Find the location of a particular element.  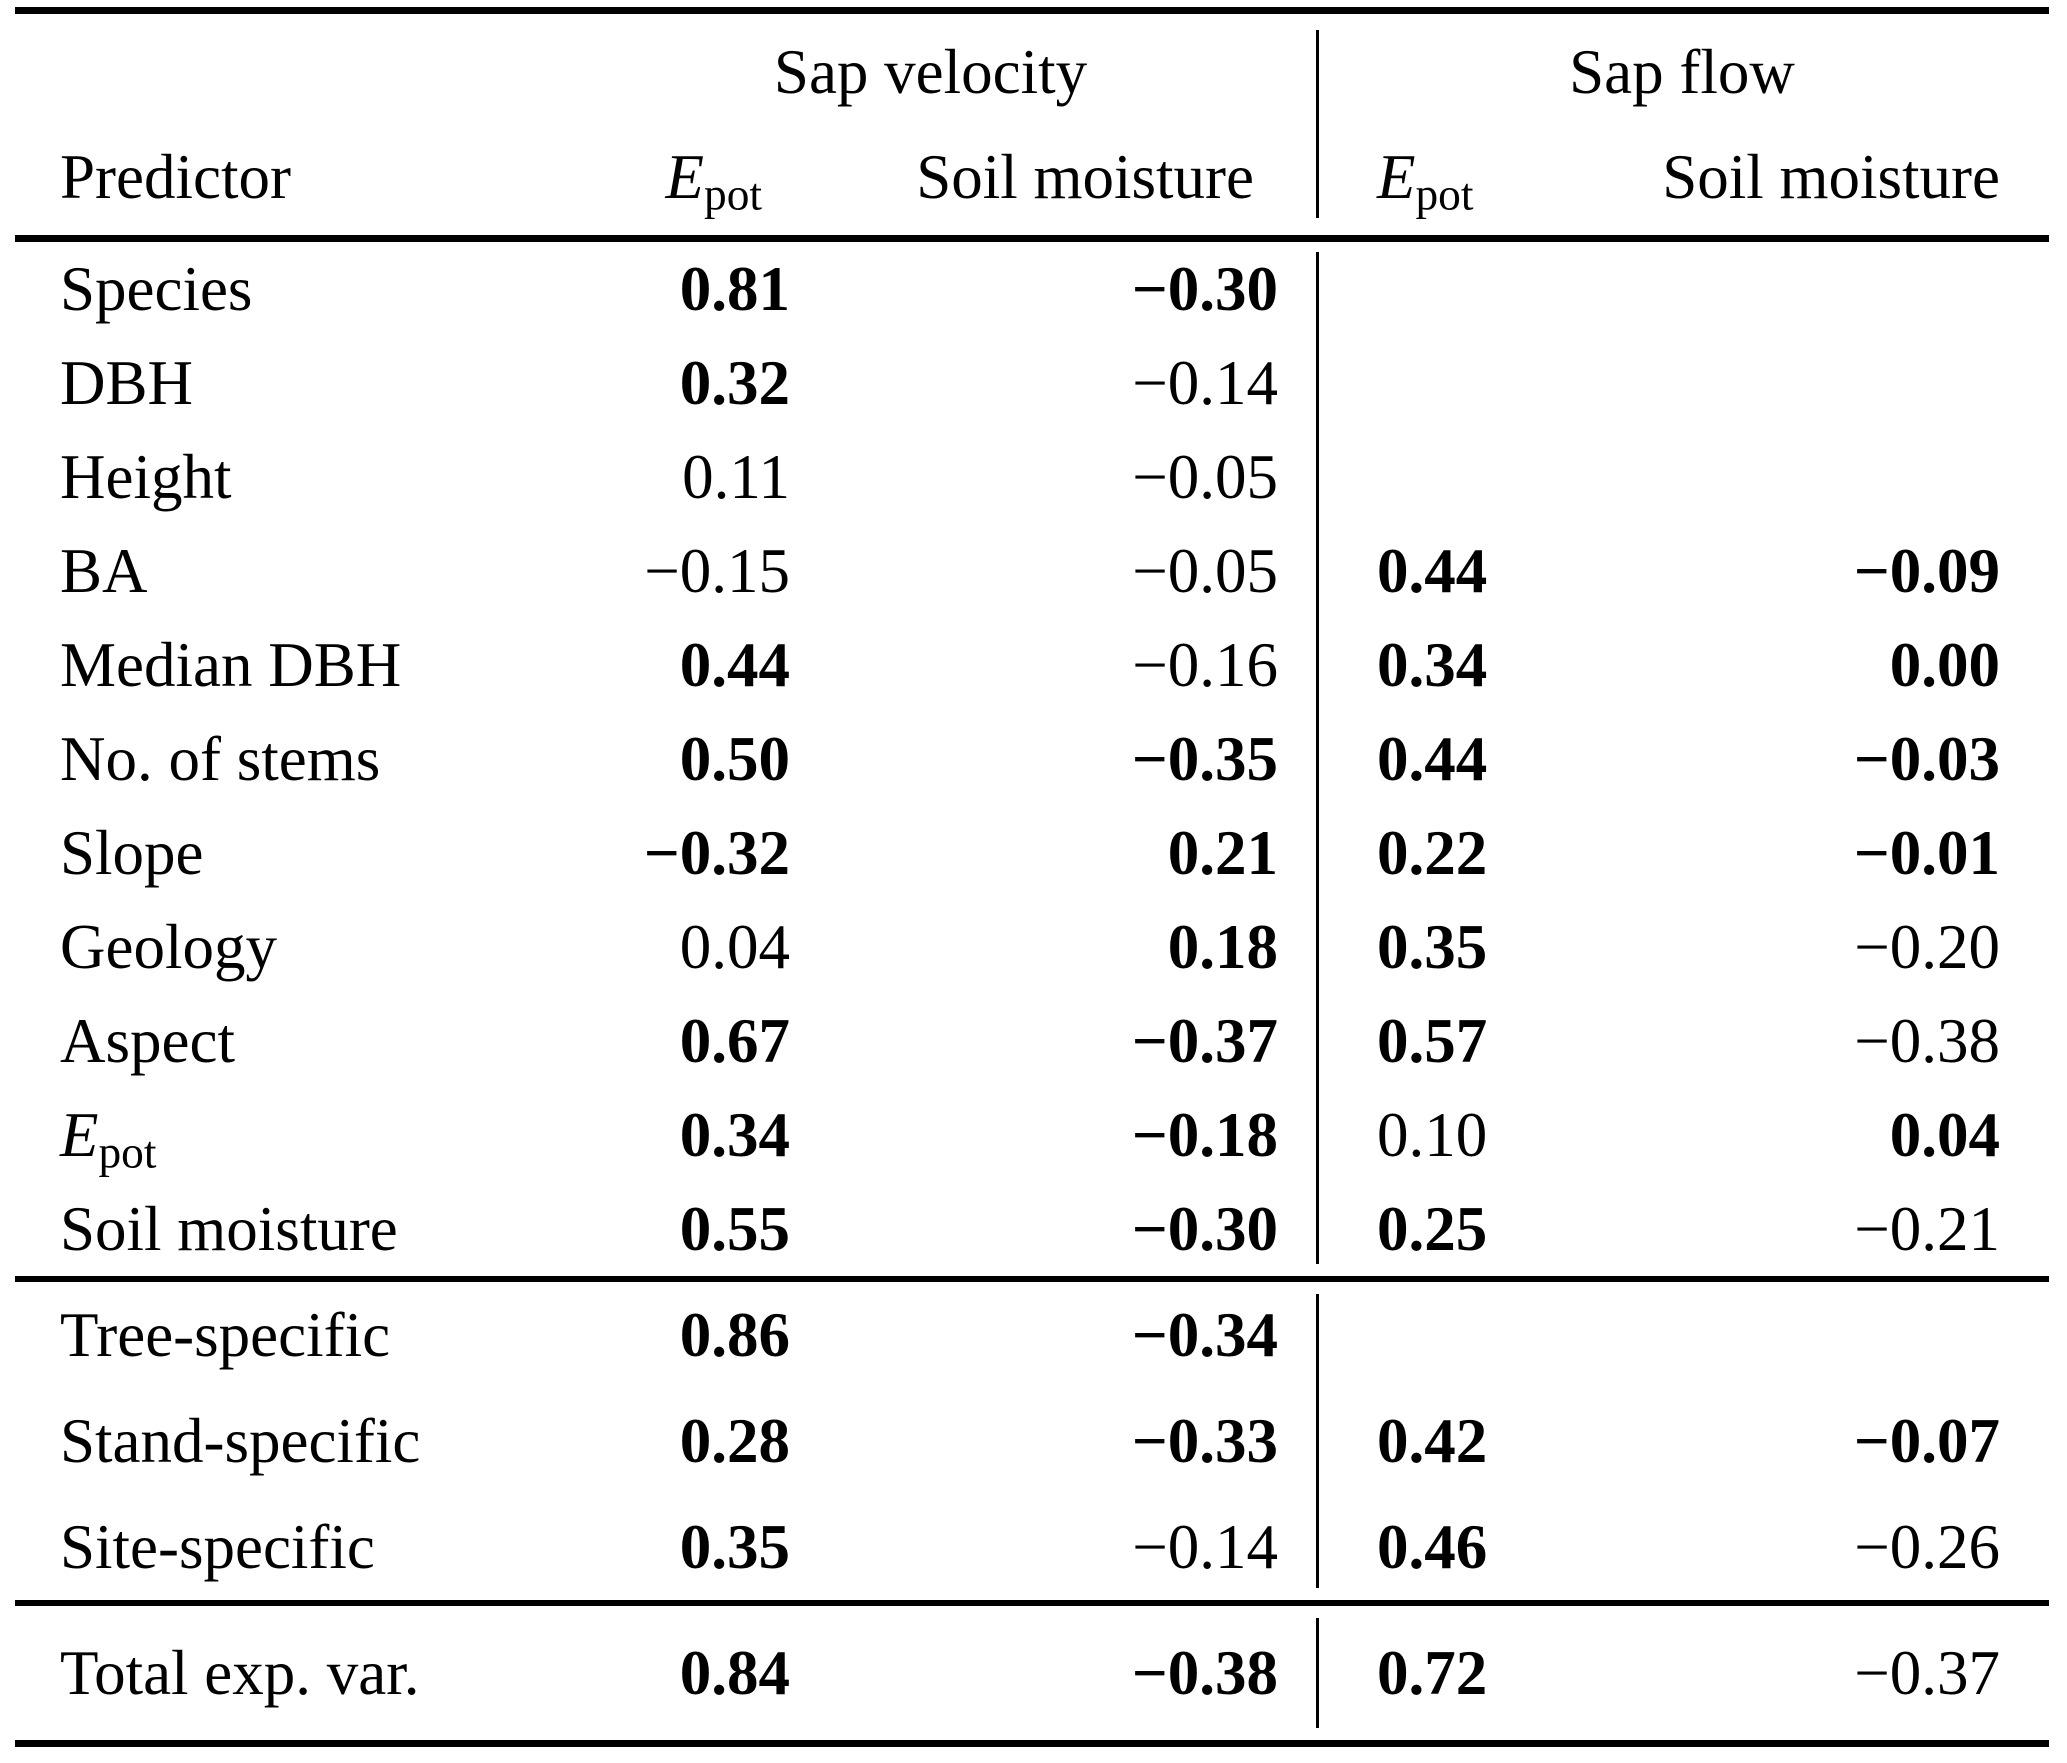

table-row: Site-specific 0.35 −0.14 0.46 −0.26 is located at coordinates (1032, 1547).